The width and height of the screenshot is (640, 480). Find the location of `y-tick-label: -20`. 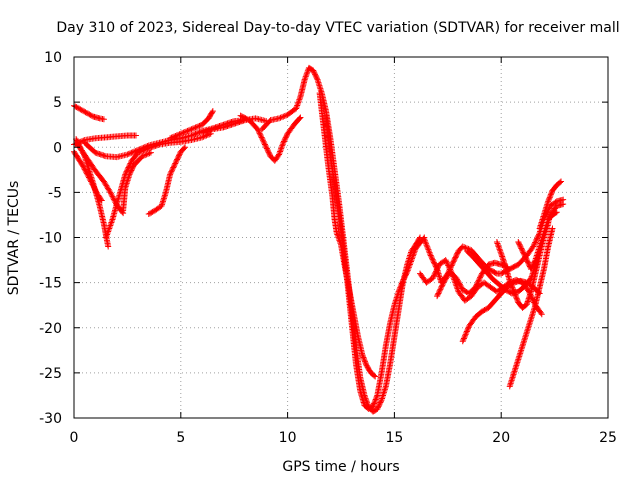

y-tick-label: -20 is located at coordinates (50, 329).